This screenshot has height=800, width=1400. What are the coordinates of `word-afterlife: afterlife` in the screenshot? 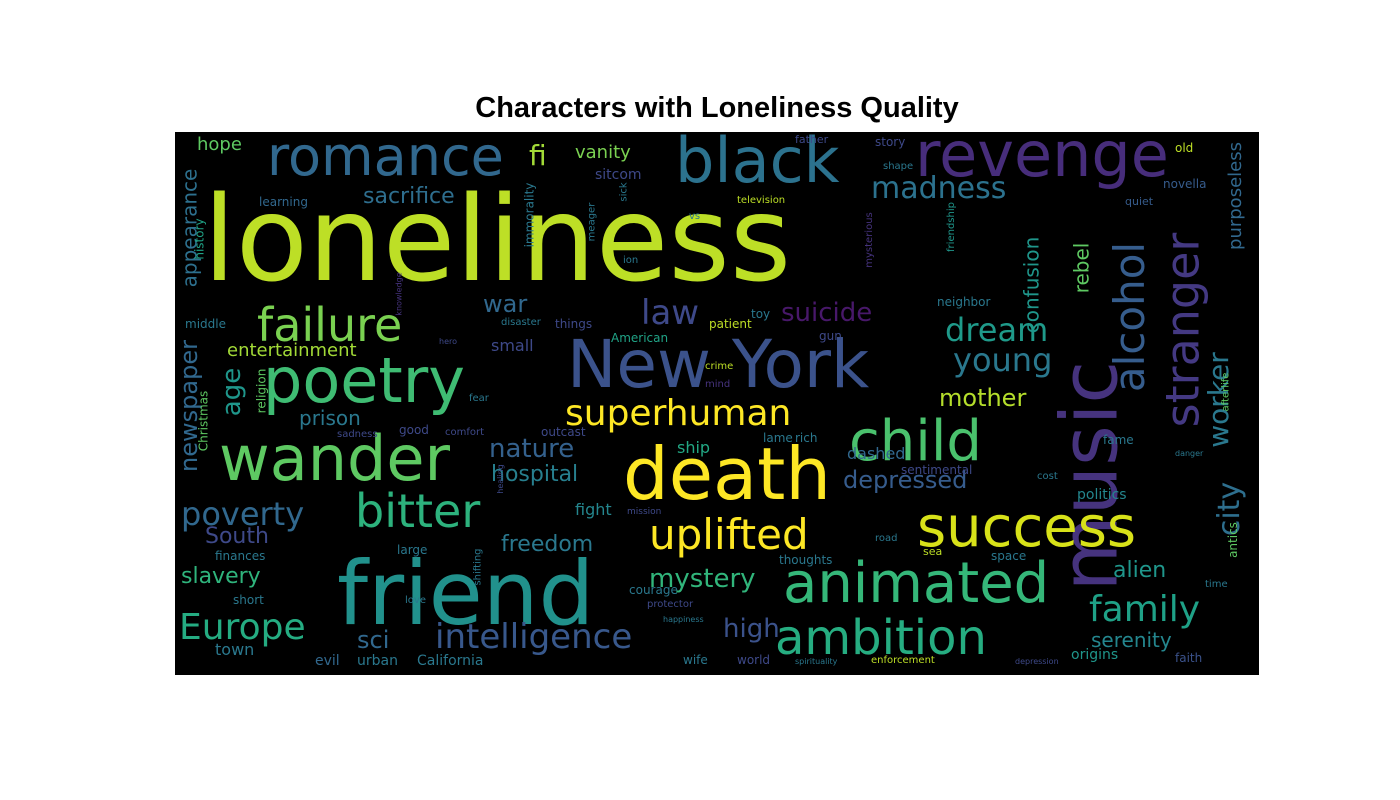 It's located at (1225, 391).